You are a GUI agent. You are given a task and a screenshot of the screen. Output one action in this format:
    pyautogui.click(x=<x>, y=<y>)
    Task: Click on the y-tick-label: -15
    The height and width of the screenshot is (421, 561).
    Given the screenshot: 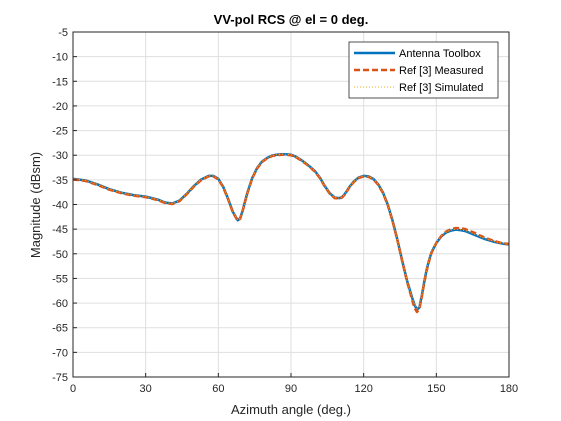 What is the action you would take?
    pyautogui.click(x=60, y=82)
    